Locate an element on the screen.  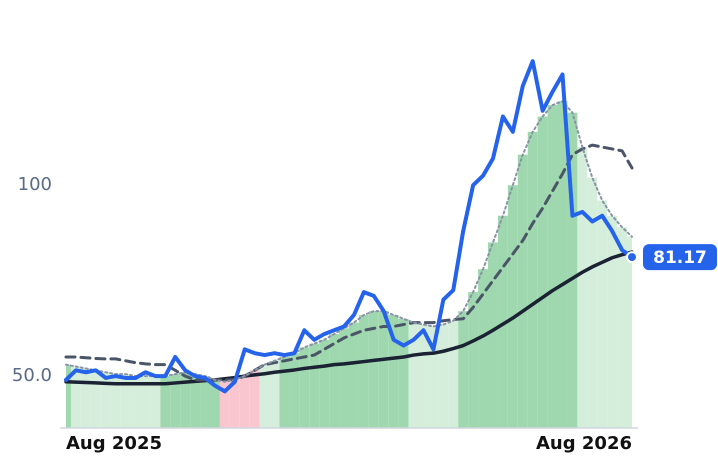
y-tick-label: 50.0 is located at coordinates (32, 375).